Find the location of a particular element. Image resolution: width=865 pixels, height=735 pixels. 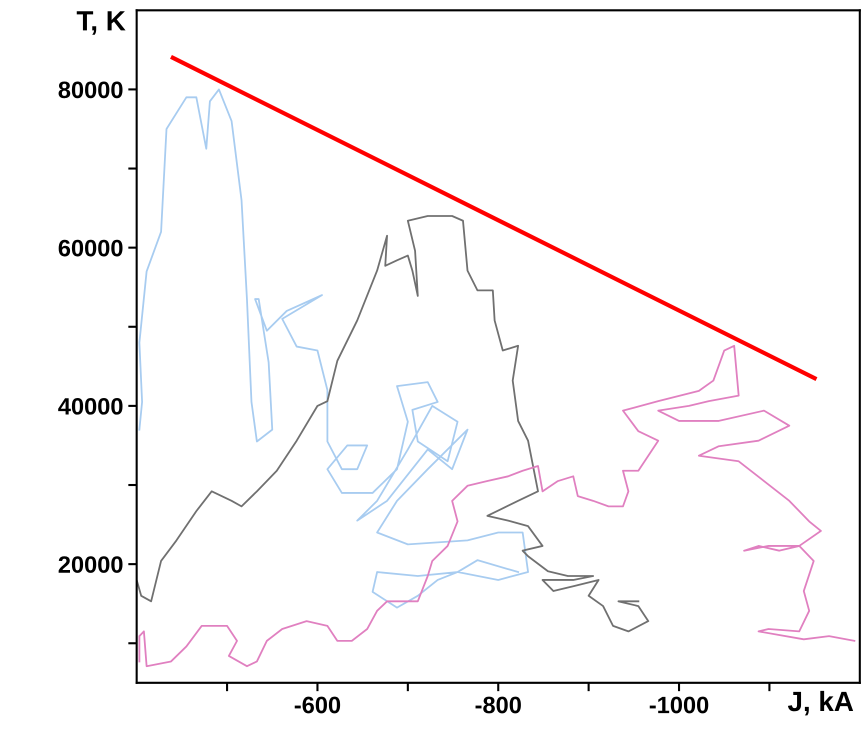

y-tick-label: 80000 is located at coordinates (90, 89).